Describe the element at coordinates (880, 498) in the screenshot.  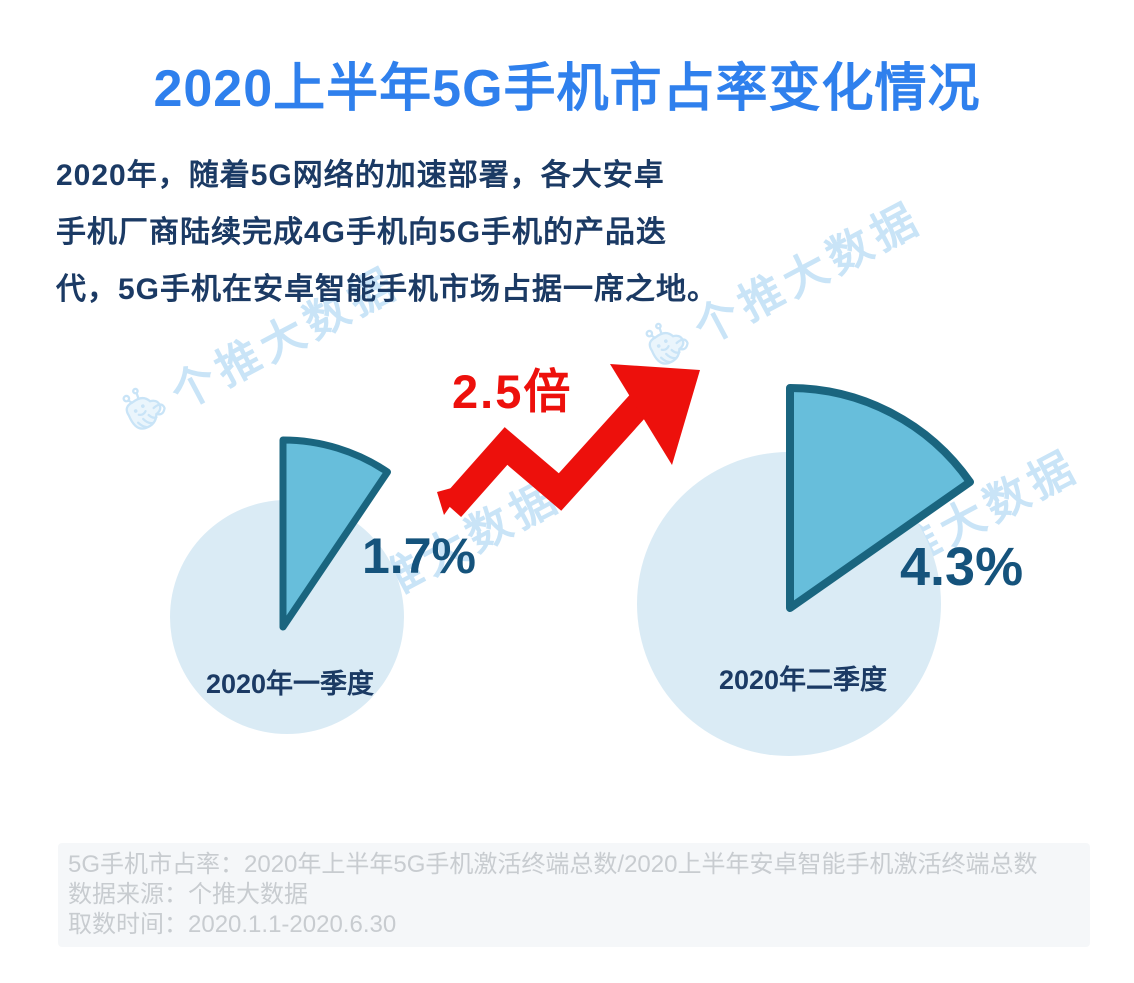
I see `q2-pie-wedge` at that location.